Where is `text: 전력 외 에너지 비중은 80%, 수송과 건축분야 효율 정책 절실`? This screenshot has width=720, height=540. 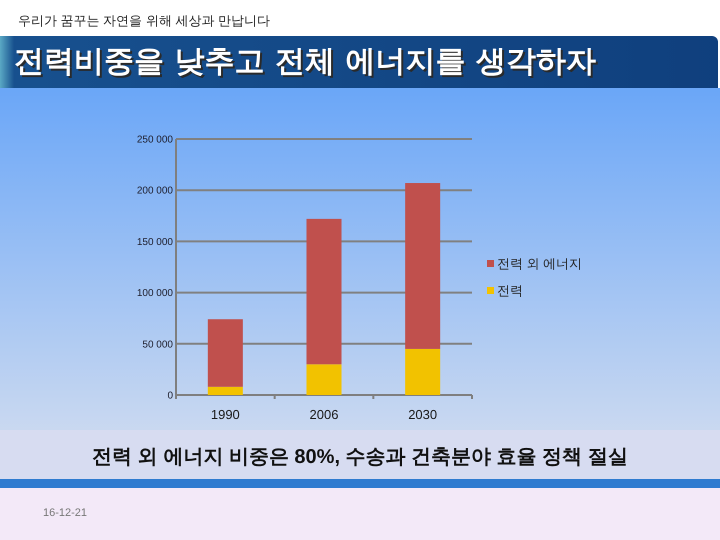 text: 전력 외 에너지 비중은 80%, 수송과 건축분야 효율 정책 절실 is located at coordinates (360, 457).